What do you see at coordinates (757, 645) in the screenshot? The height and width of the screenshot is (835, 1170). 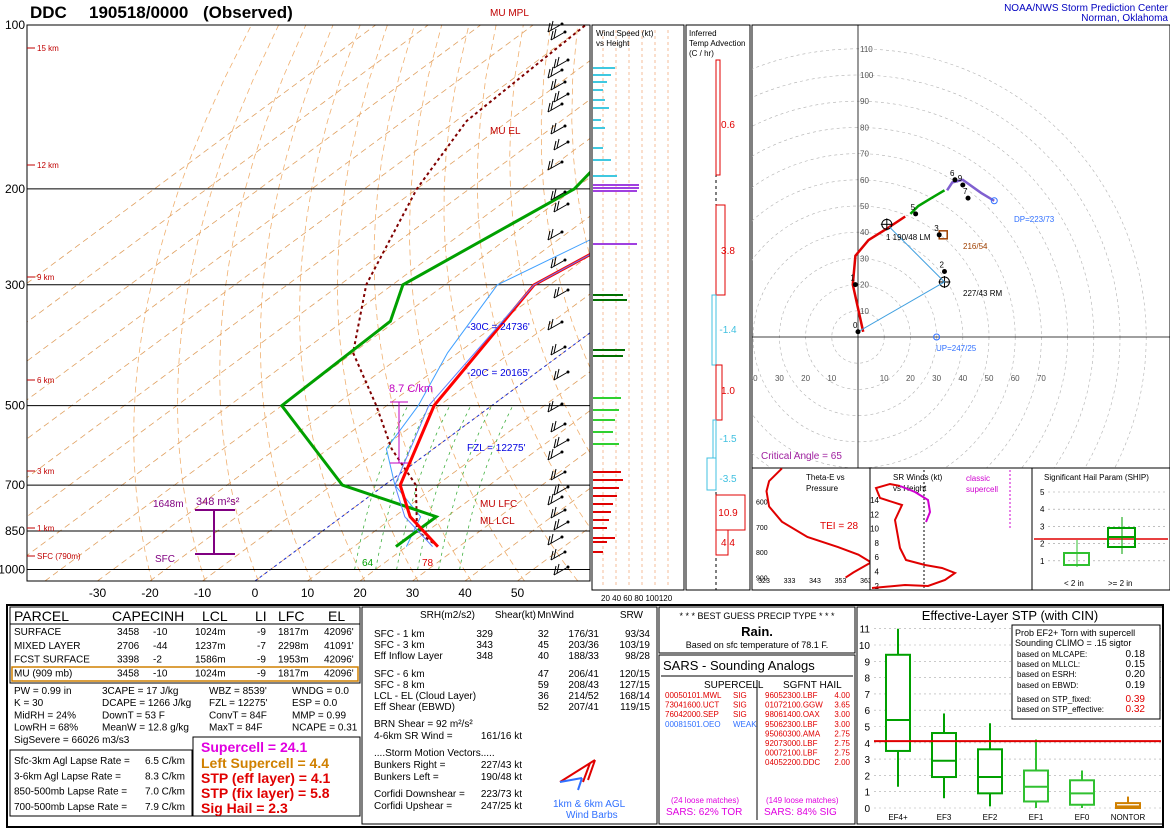 I see `precip-basis: Based on sfc temperature of 78.1 F.` at bounding box center [757, 645].